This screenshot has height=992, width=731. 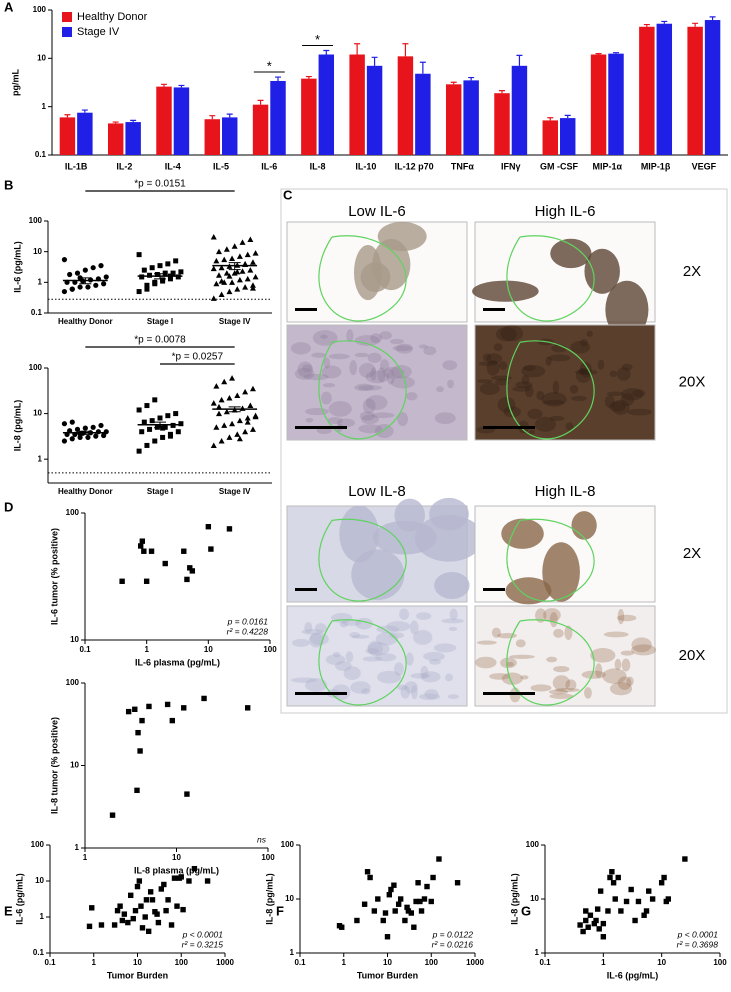 What do you see at coordinates (221, 166) in the screenshot?
I see `x-tick-label: IL-5` at bounding box center [221, 166].